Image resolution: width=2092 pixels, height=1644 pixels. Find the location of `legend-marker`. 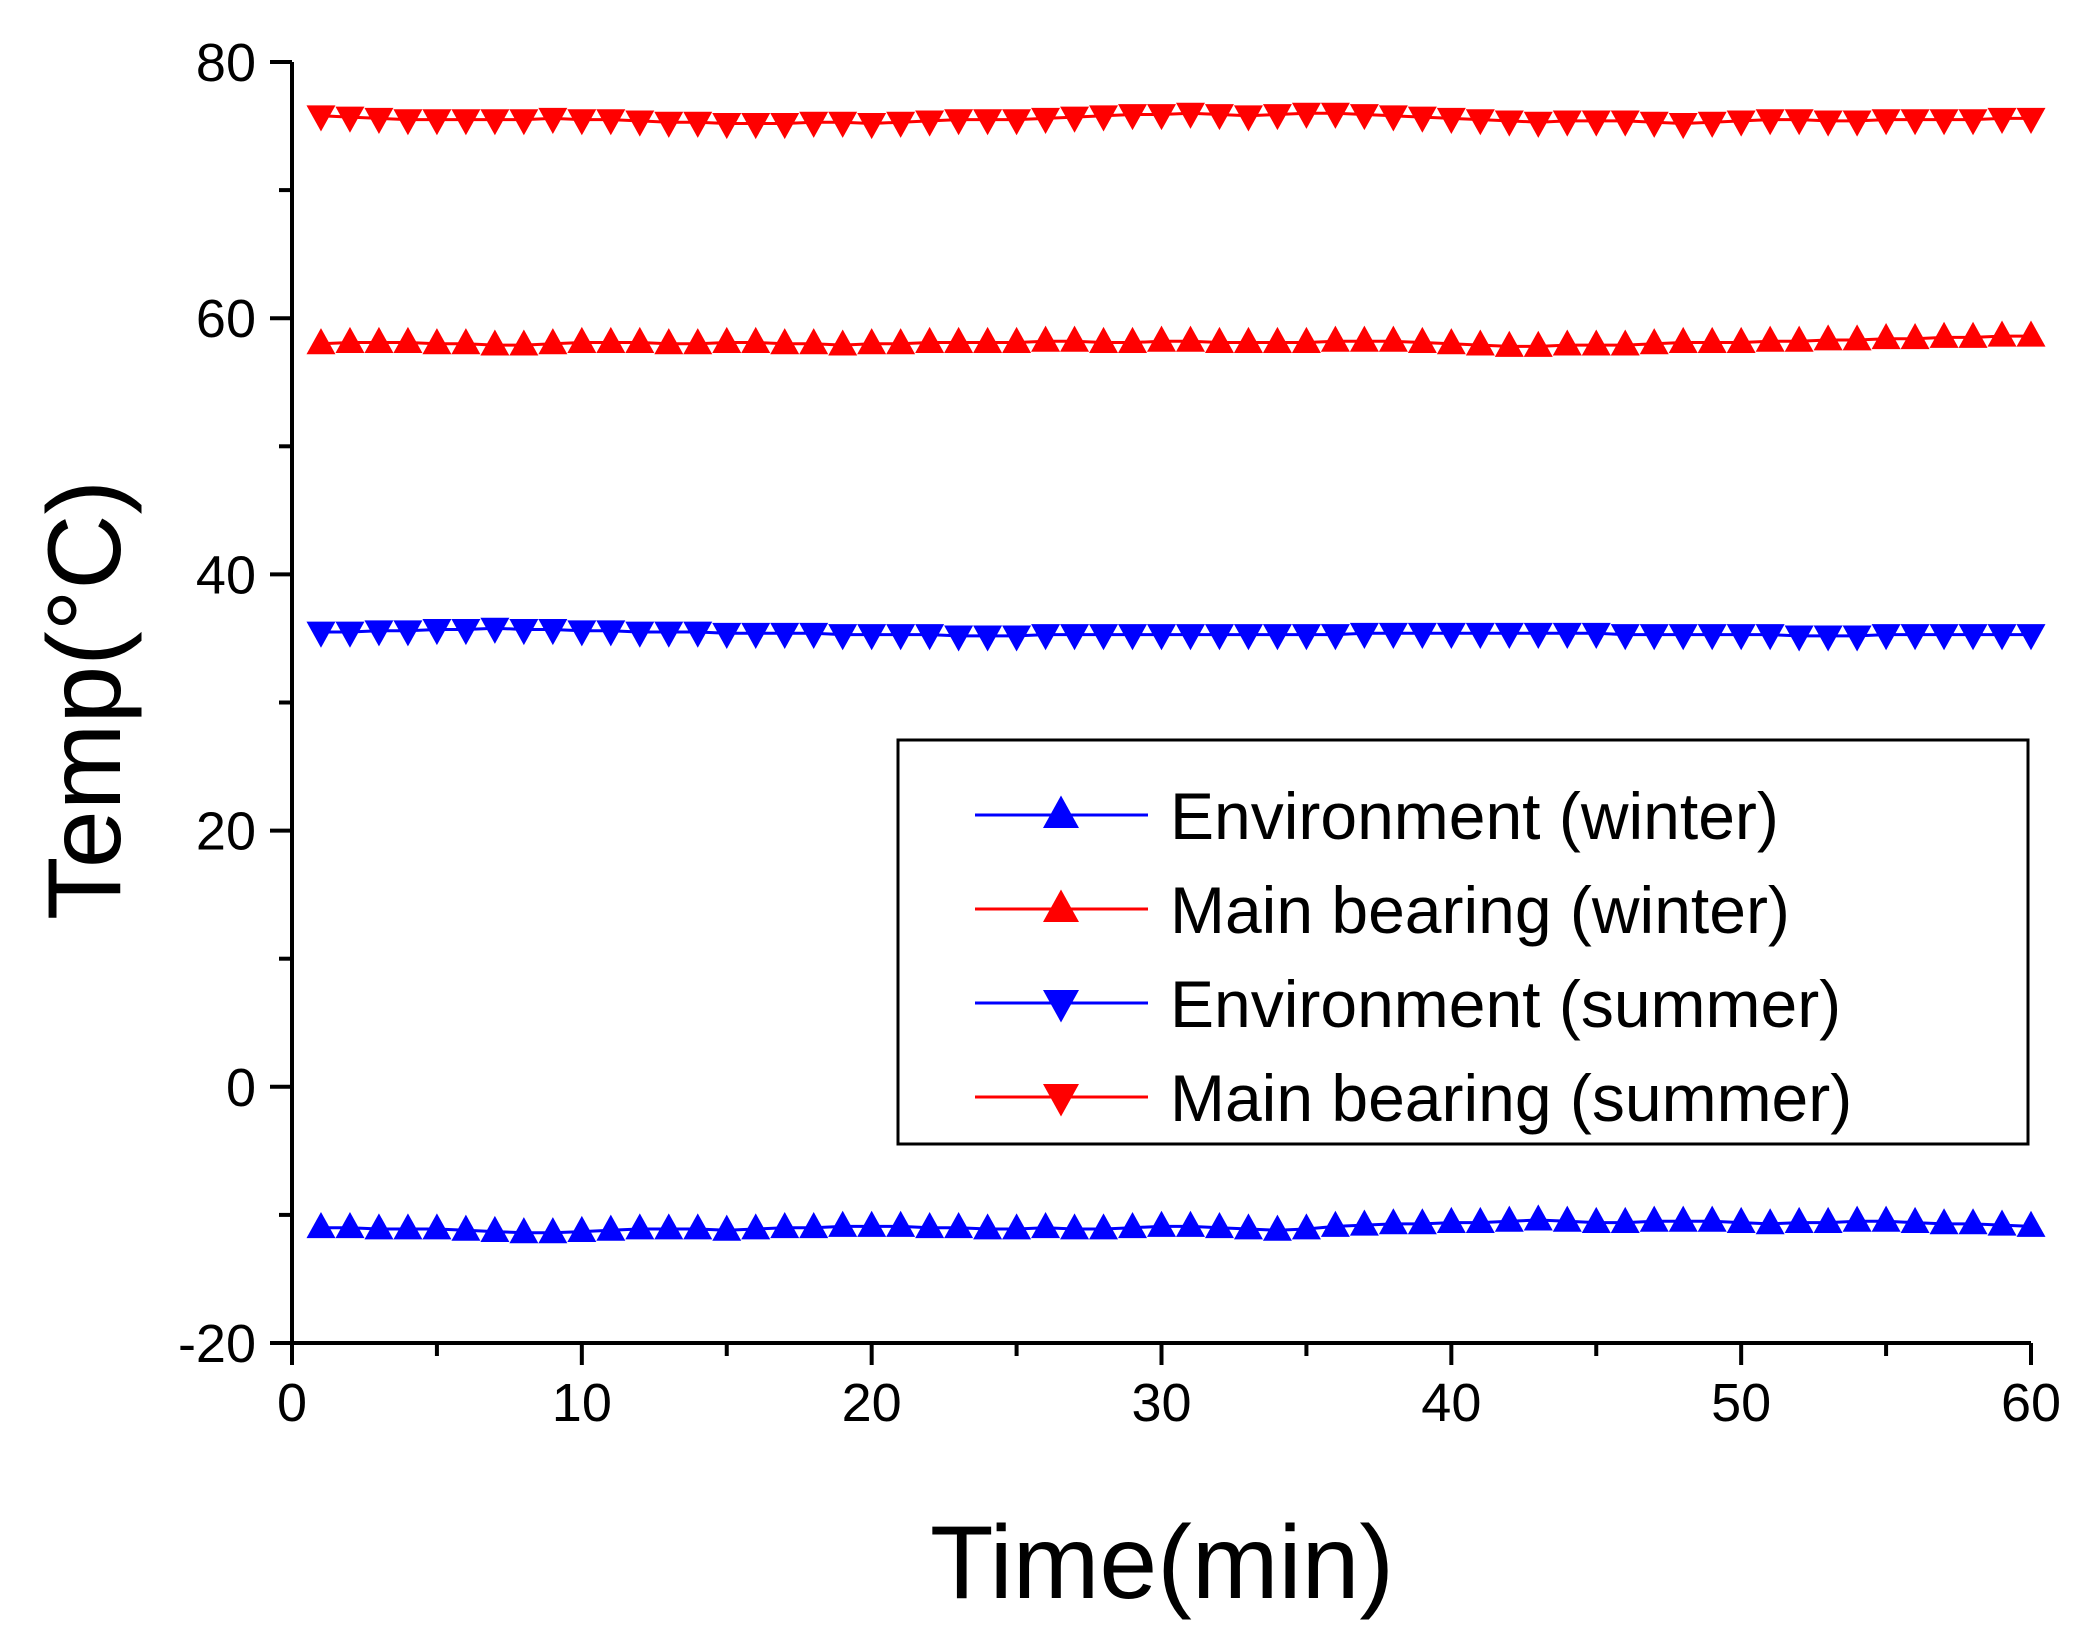

legend-marker is located at coordinates (1061, 905).